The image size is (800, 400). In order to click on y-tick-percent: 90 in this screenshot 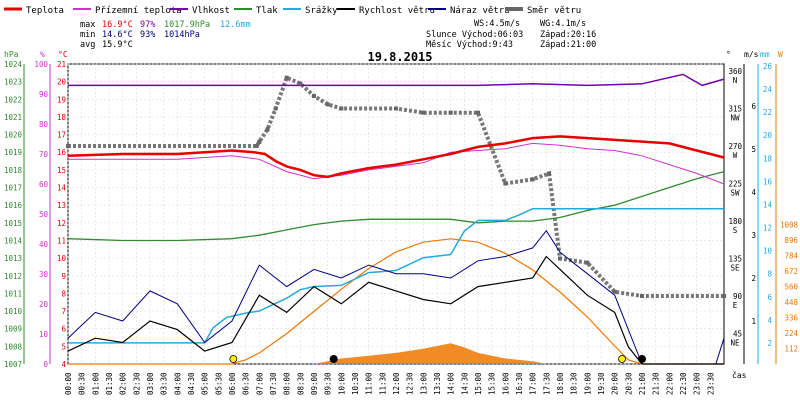, I will do `click(44, 94)`.